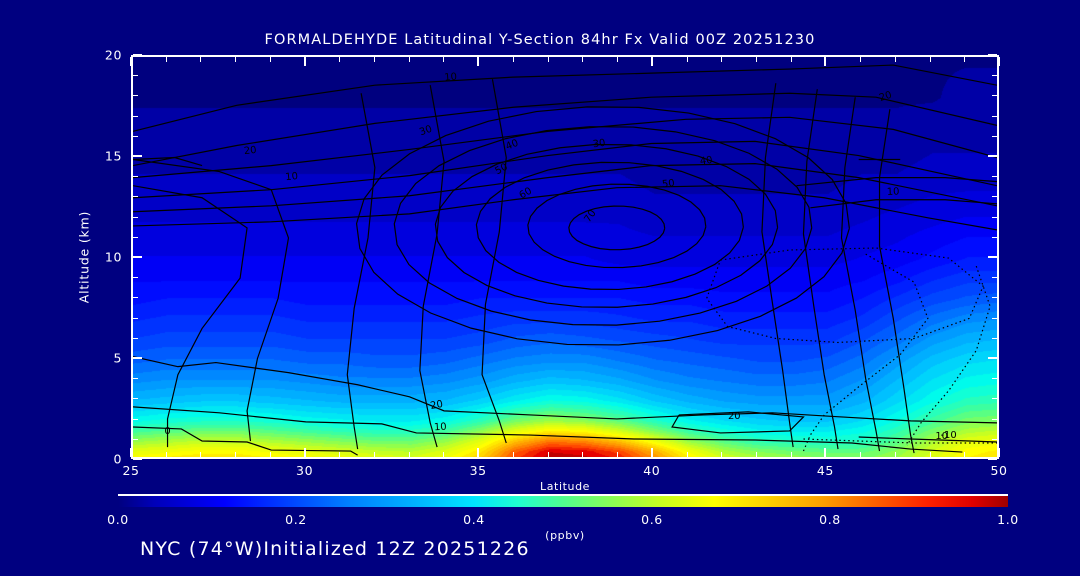 The image size is (1080, 576). I want to click on y-axis-tick-label: 20, so click(113, 55).